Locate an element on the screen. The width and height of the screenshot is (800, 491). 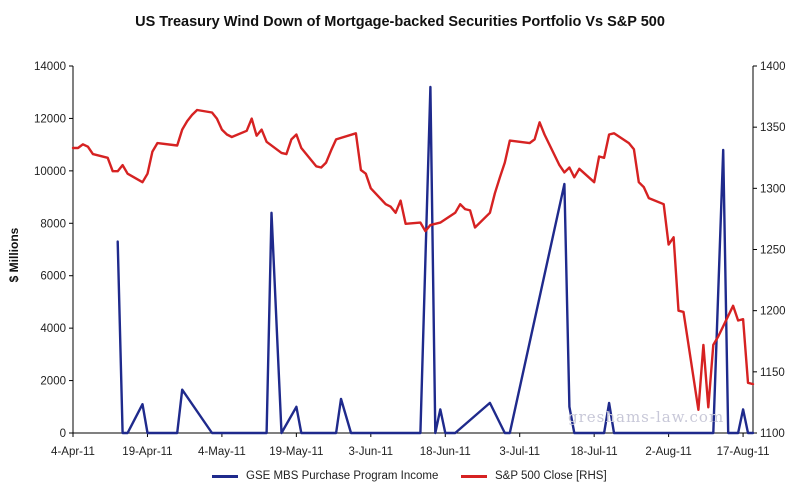
legend-item-mbs: GSE MBS Purchase Program Income is located at coordinates (325, 476).